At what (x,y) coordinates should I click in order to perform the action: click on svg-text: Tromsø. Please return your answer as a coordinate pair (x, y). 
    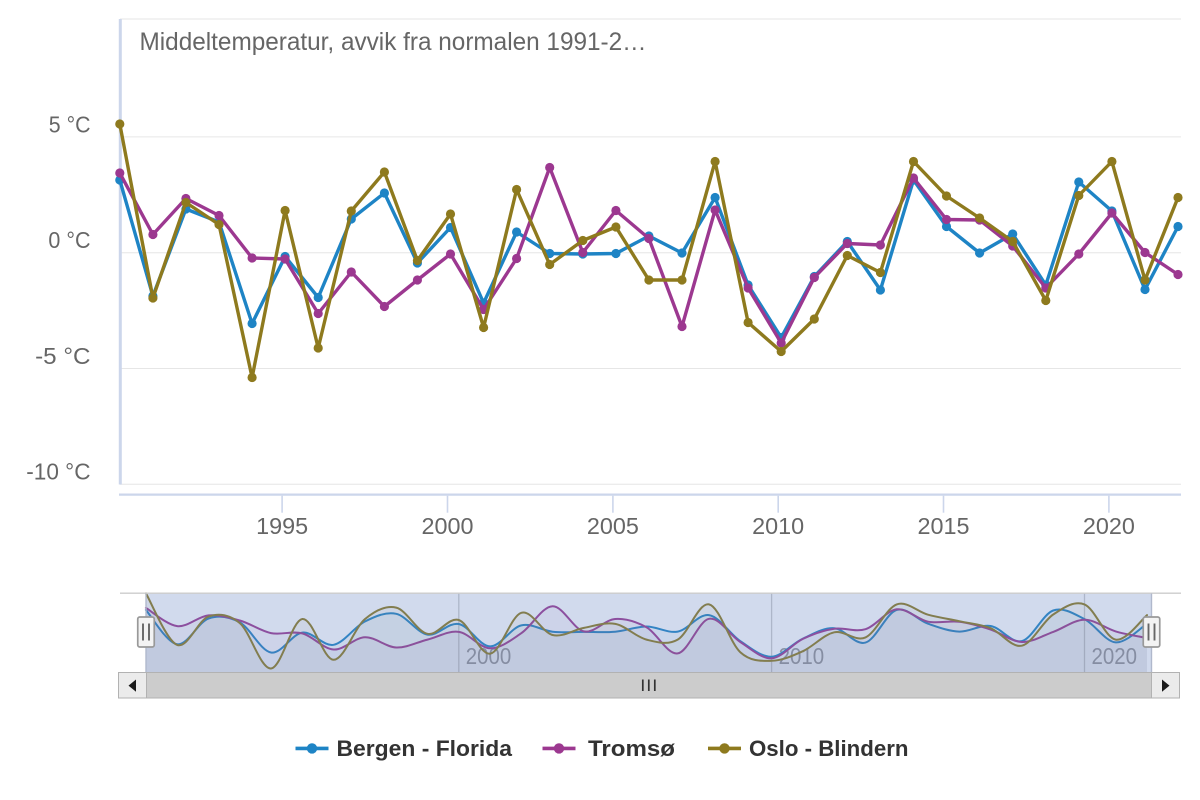
    Looking at the image, I should click on (632, 748).